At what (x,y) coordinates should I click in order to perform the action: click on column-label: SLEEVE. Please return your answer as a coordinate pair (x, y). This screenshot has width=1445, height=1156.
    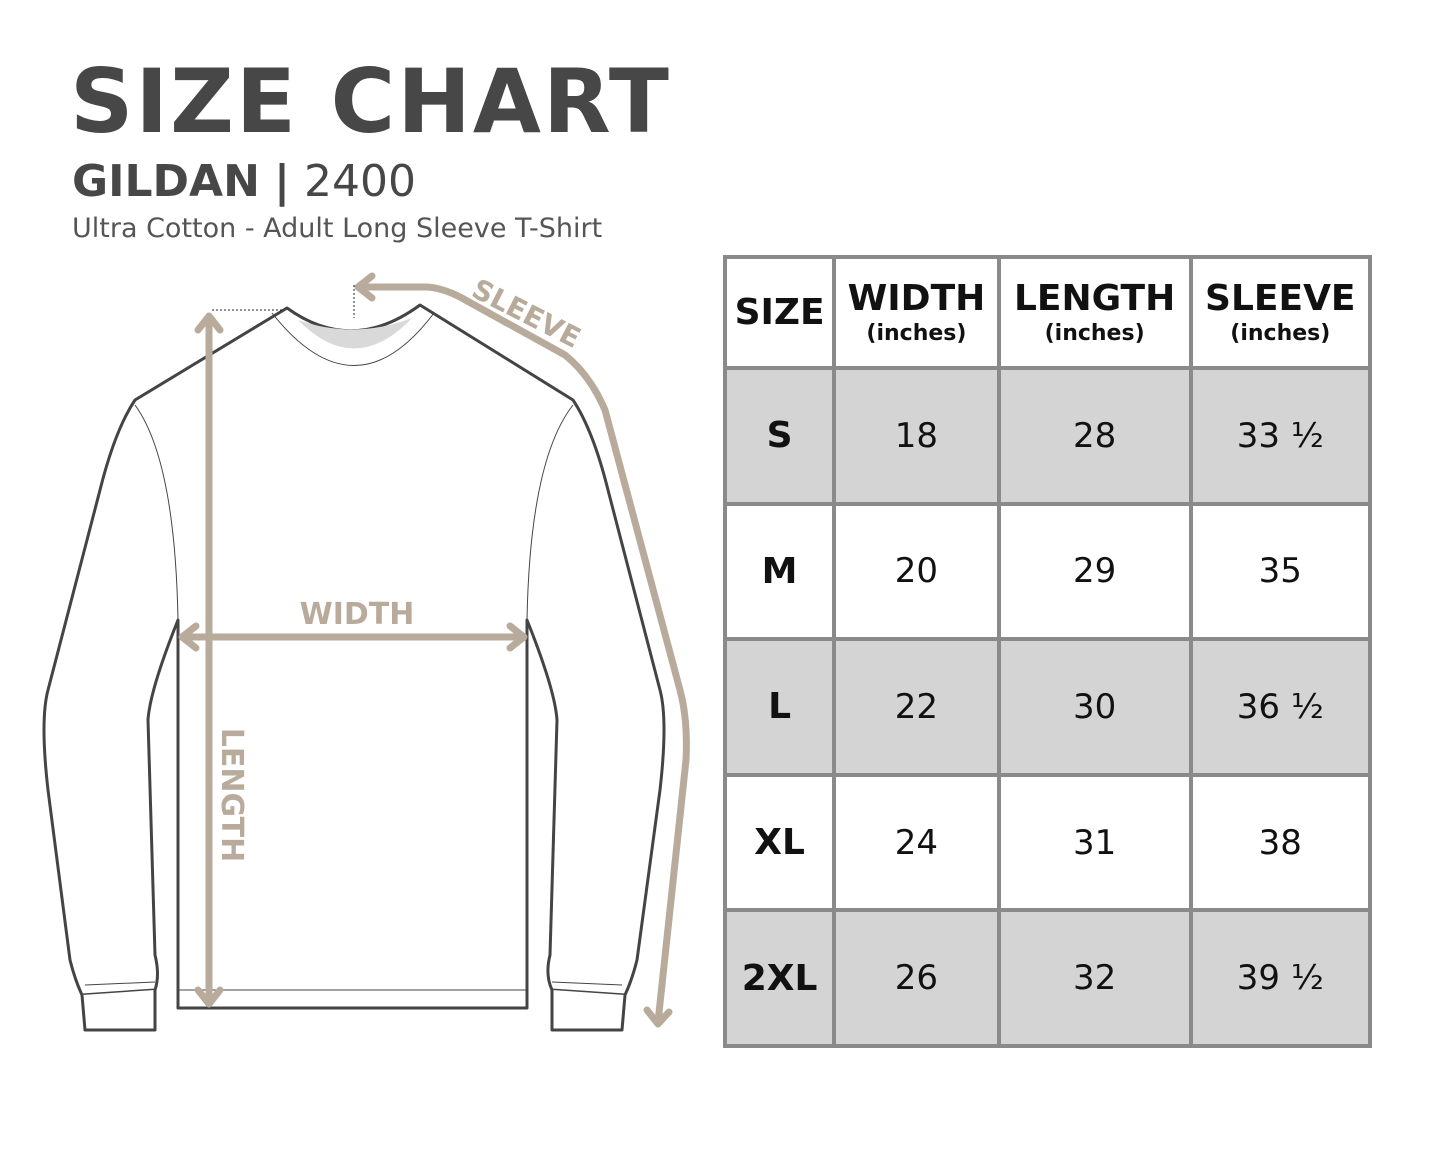
    Looking at the image, I should click on (1280, 298).